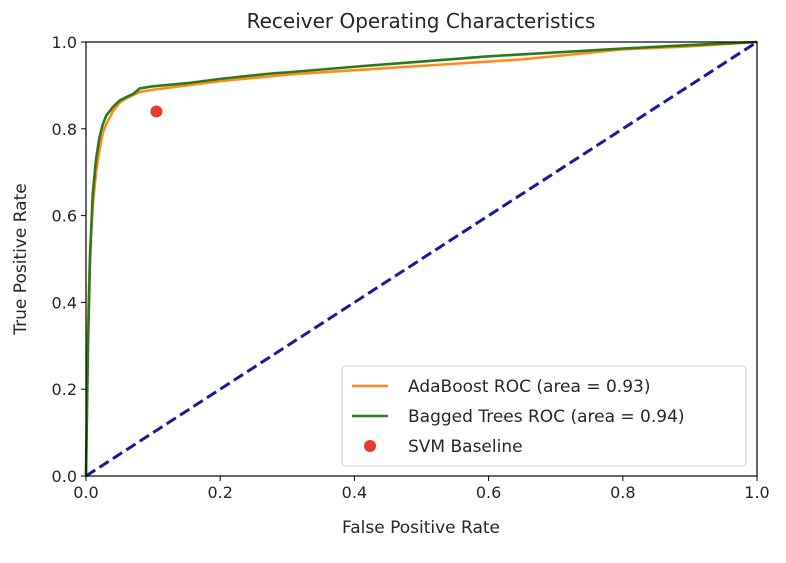  What do you see at coordinates (488, 492) in the screenshot?
I see `x-tick-label: 0.6` at bounding box center [488, 492].